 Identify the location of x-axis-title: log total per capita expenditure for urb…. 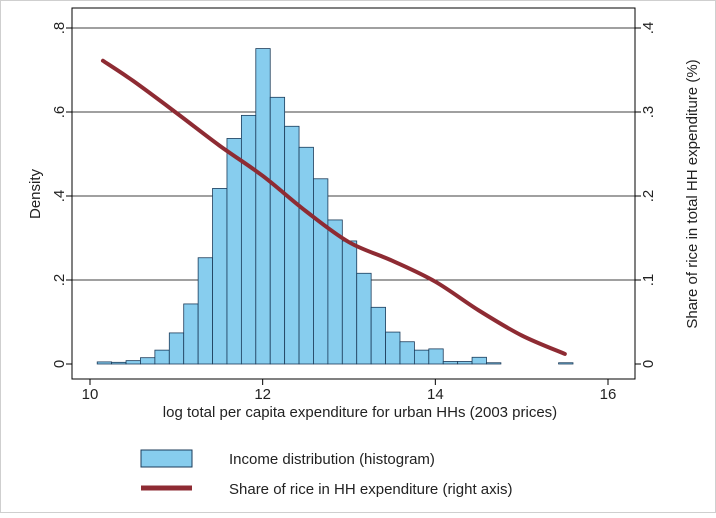
(360, 412).